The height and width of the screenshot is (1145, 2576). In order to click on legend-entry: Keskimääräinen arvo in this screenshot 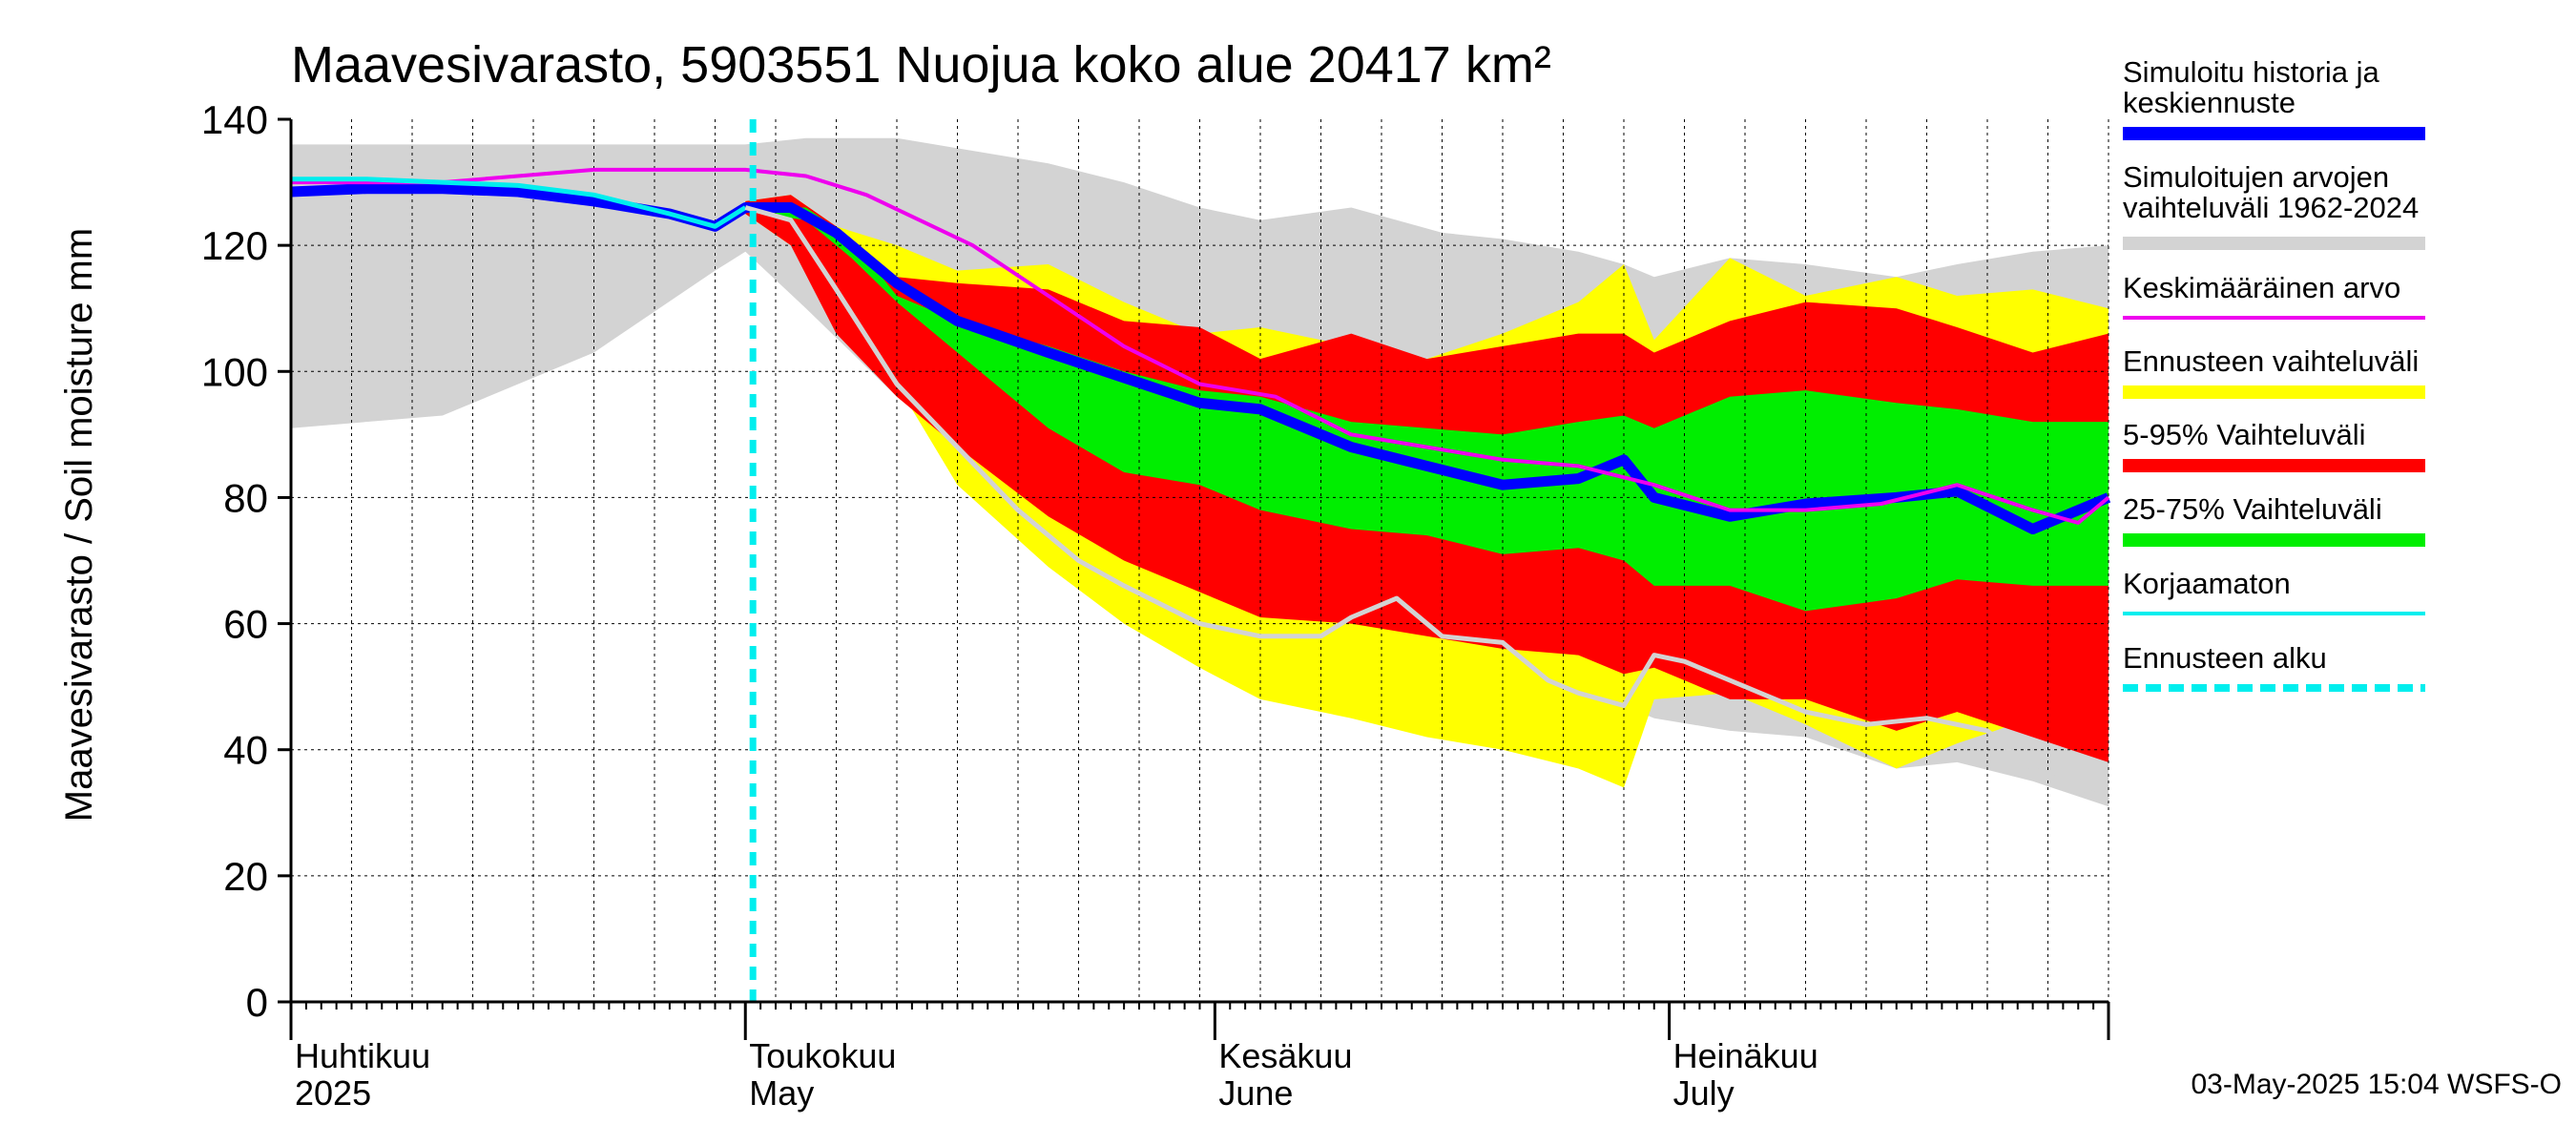, I will do `click(2274, 296)`.